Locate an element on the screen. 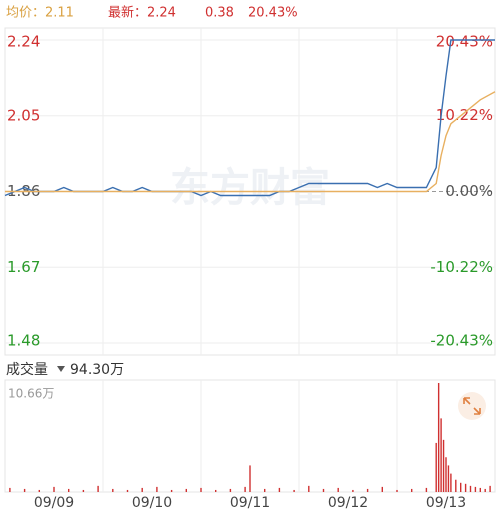 The height and width of the screenshot is (515, 500). x-tick-label: 09/10 is located at coordinates (152, 503).